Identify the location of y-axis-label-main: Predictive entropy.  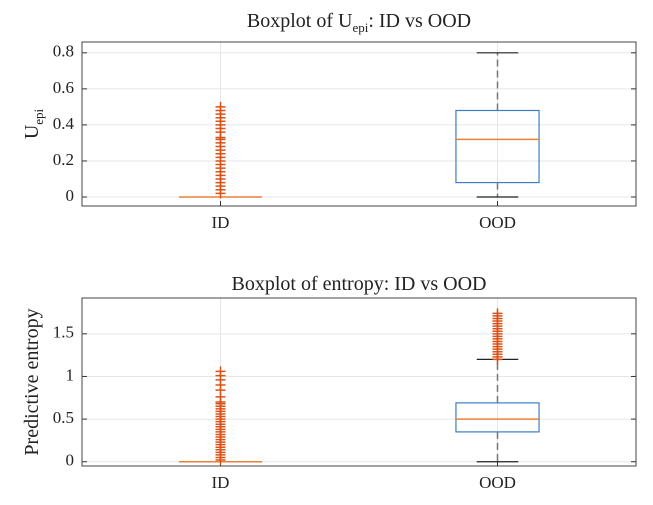
(32, 381).